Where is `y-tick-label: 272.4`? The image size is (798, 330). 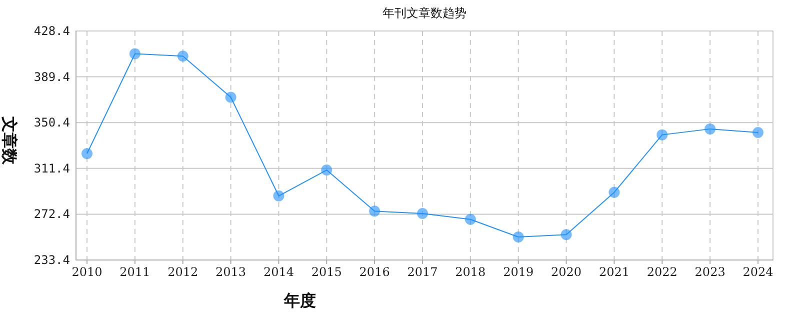 y-tick-label: 272.4 is located at coordinates (52, 214).